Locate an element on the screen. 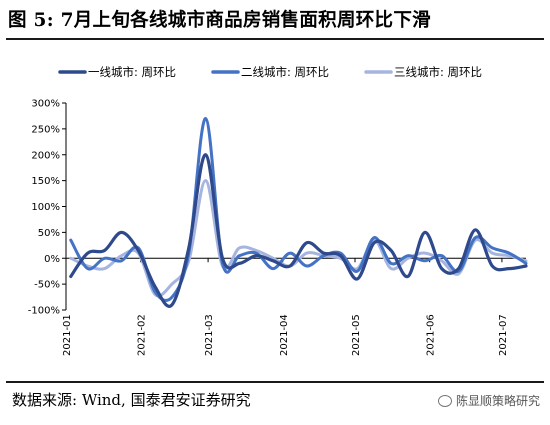  source-note: 数据来源: Wind, 国泰君安证券研究 is located at coordinates (131, 400).